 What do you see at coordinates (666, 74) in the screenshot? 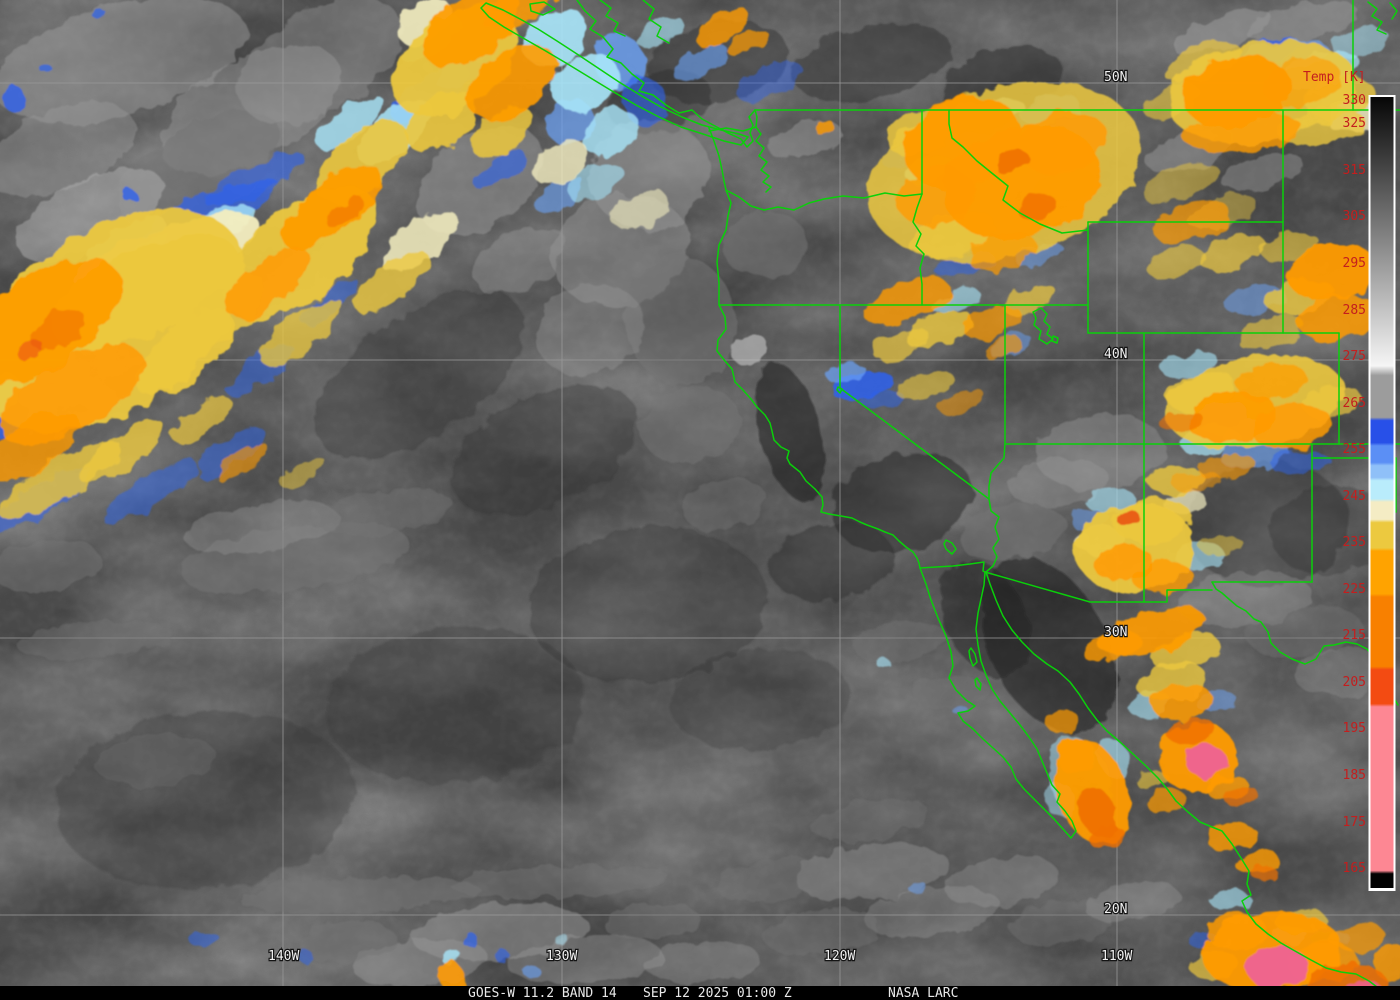
I see `bc-mainland-coast` at bounding box center [666, 74].